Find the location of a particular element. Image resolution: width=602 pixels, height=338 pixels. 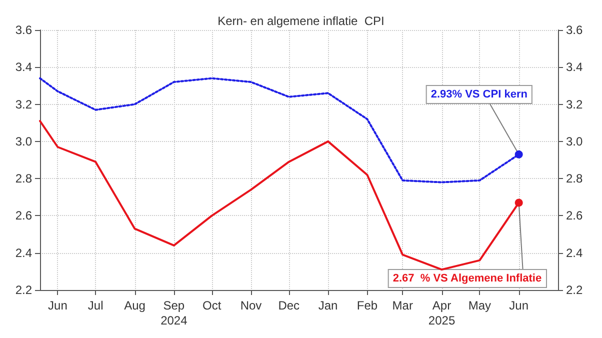

x-tick-label: Apr 2025 is located at coordinates (442, 313).